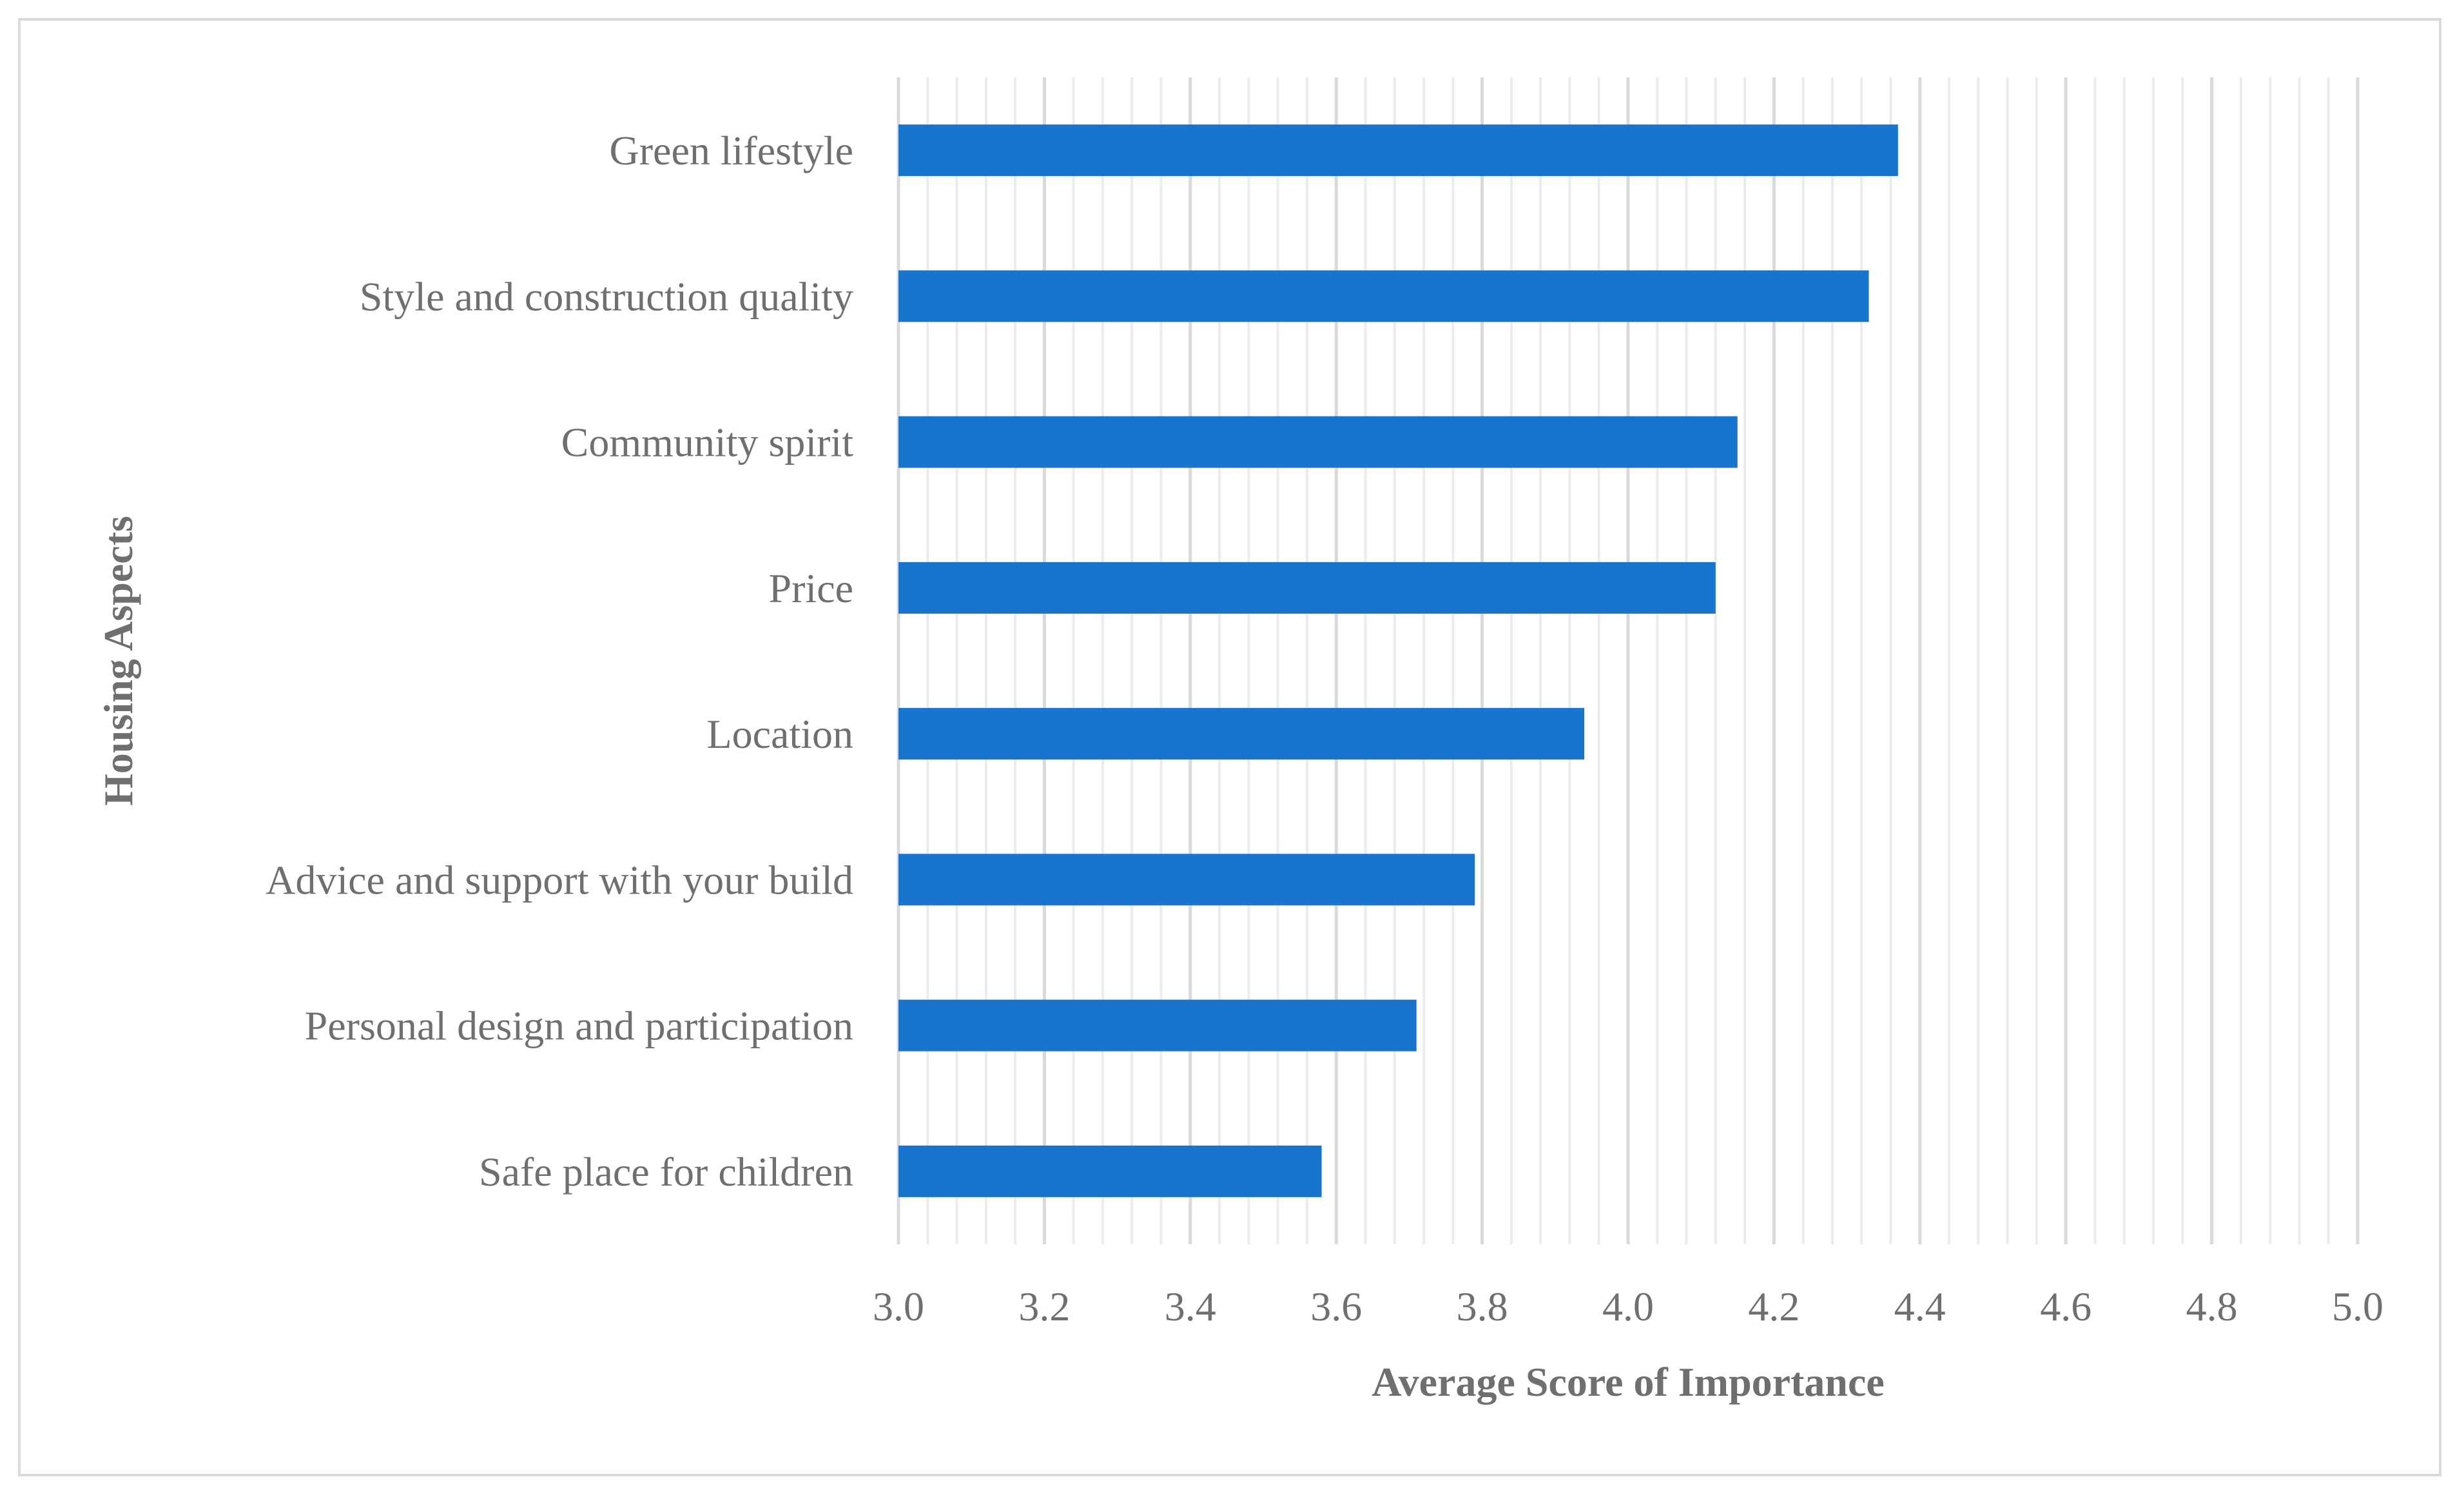 Image resolution: width=2464 pixels, height=1497 pixels. Describe the element at coordinates (1307, 588) in the screenshot. I see `bar-price` at that location.